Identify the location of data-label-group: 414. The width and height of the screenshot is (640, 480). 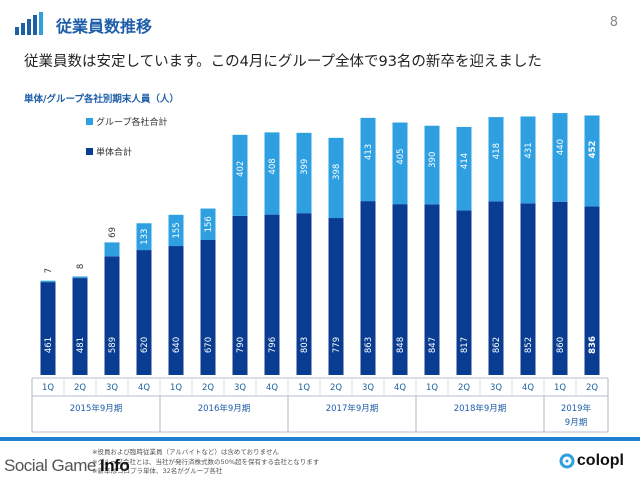
(465, 161).